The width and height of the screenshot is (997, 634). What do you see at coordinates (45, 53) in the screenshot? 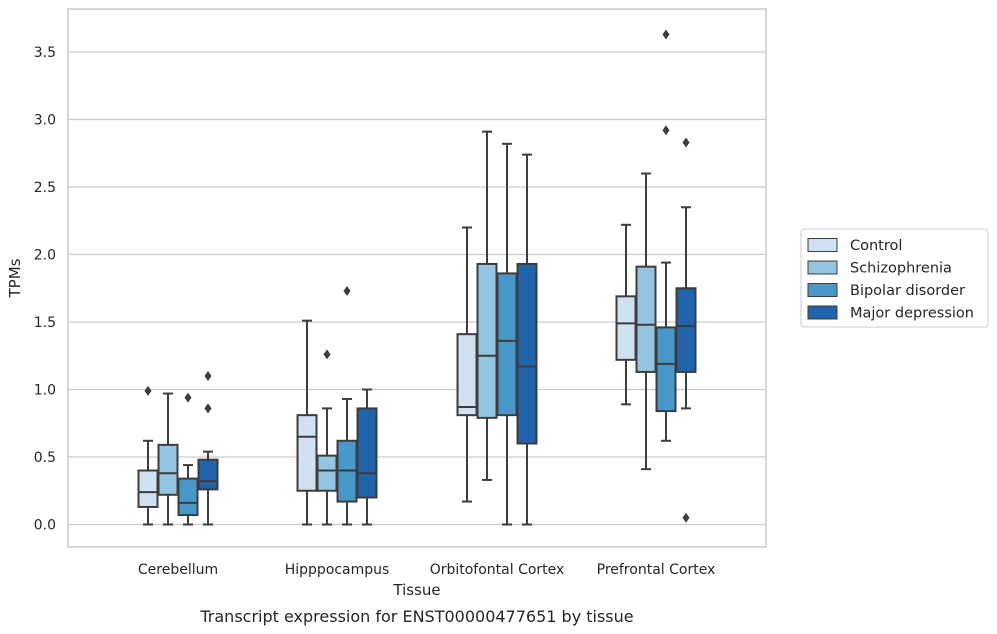
I see `y-tick-label: 3.5` at bounding box center [45, 53].